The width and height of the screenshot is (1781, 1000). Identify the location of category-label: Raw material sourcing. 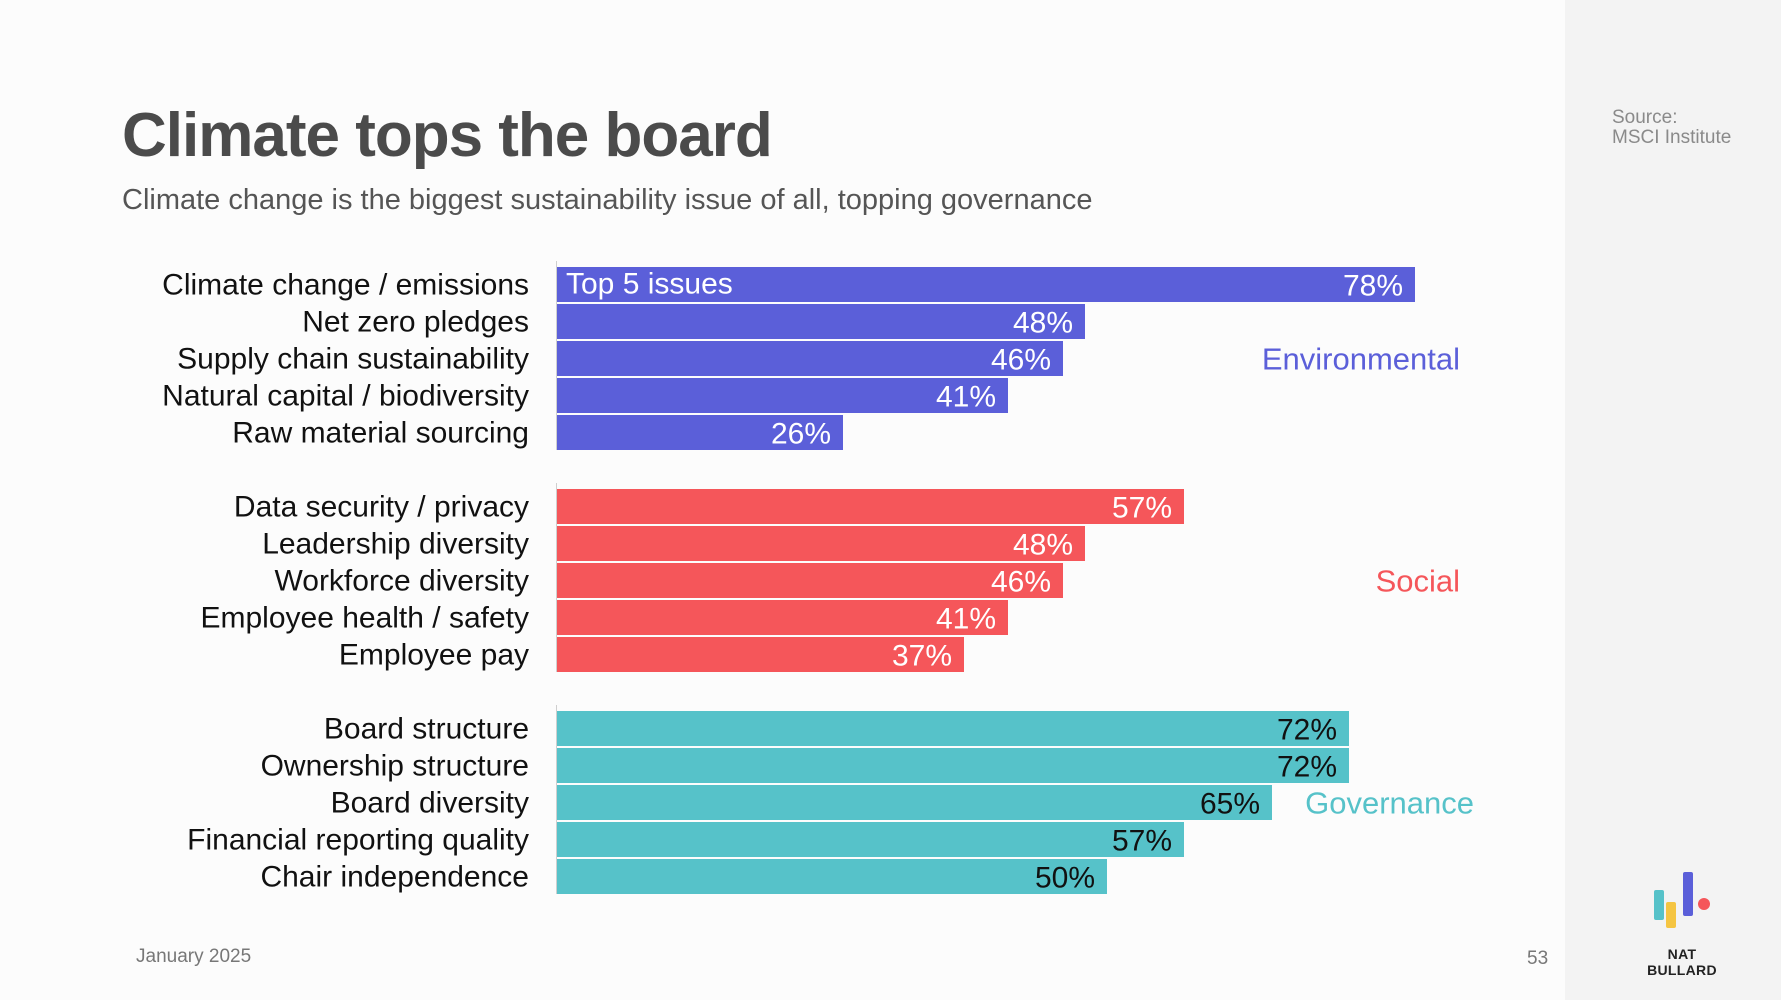
(380, 433).